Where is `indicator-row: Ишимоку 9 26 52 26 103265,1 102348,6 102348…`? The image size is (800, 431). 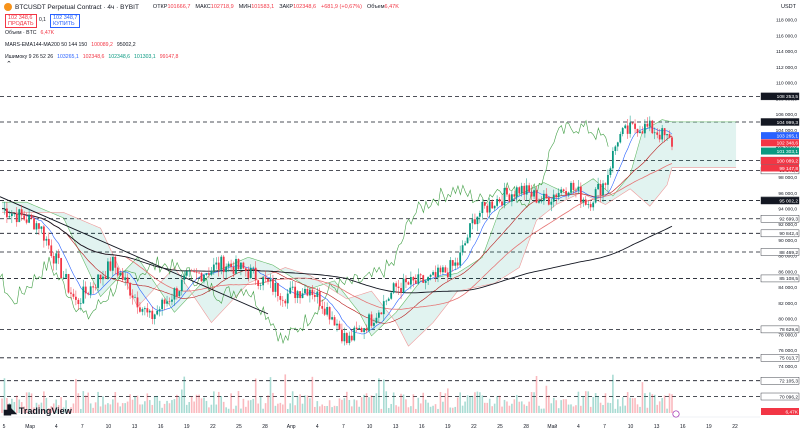
indicator-row: Ишимоку 9 26 52 26 103265,1 102348,6 102348… is located at coordinates (91, 57).